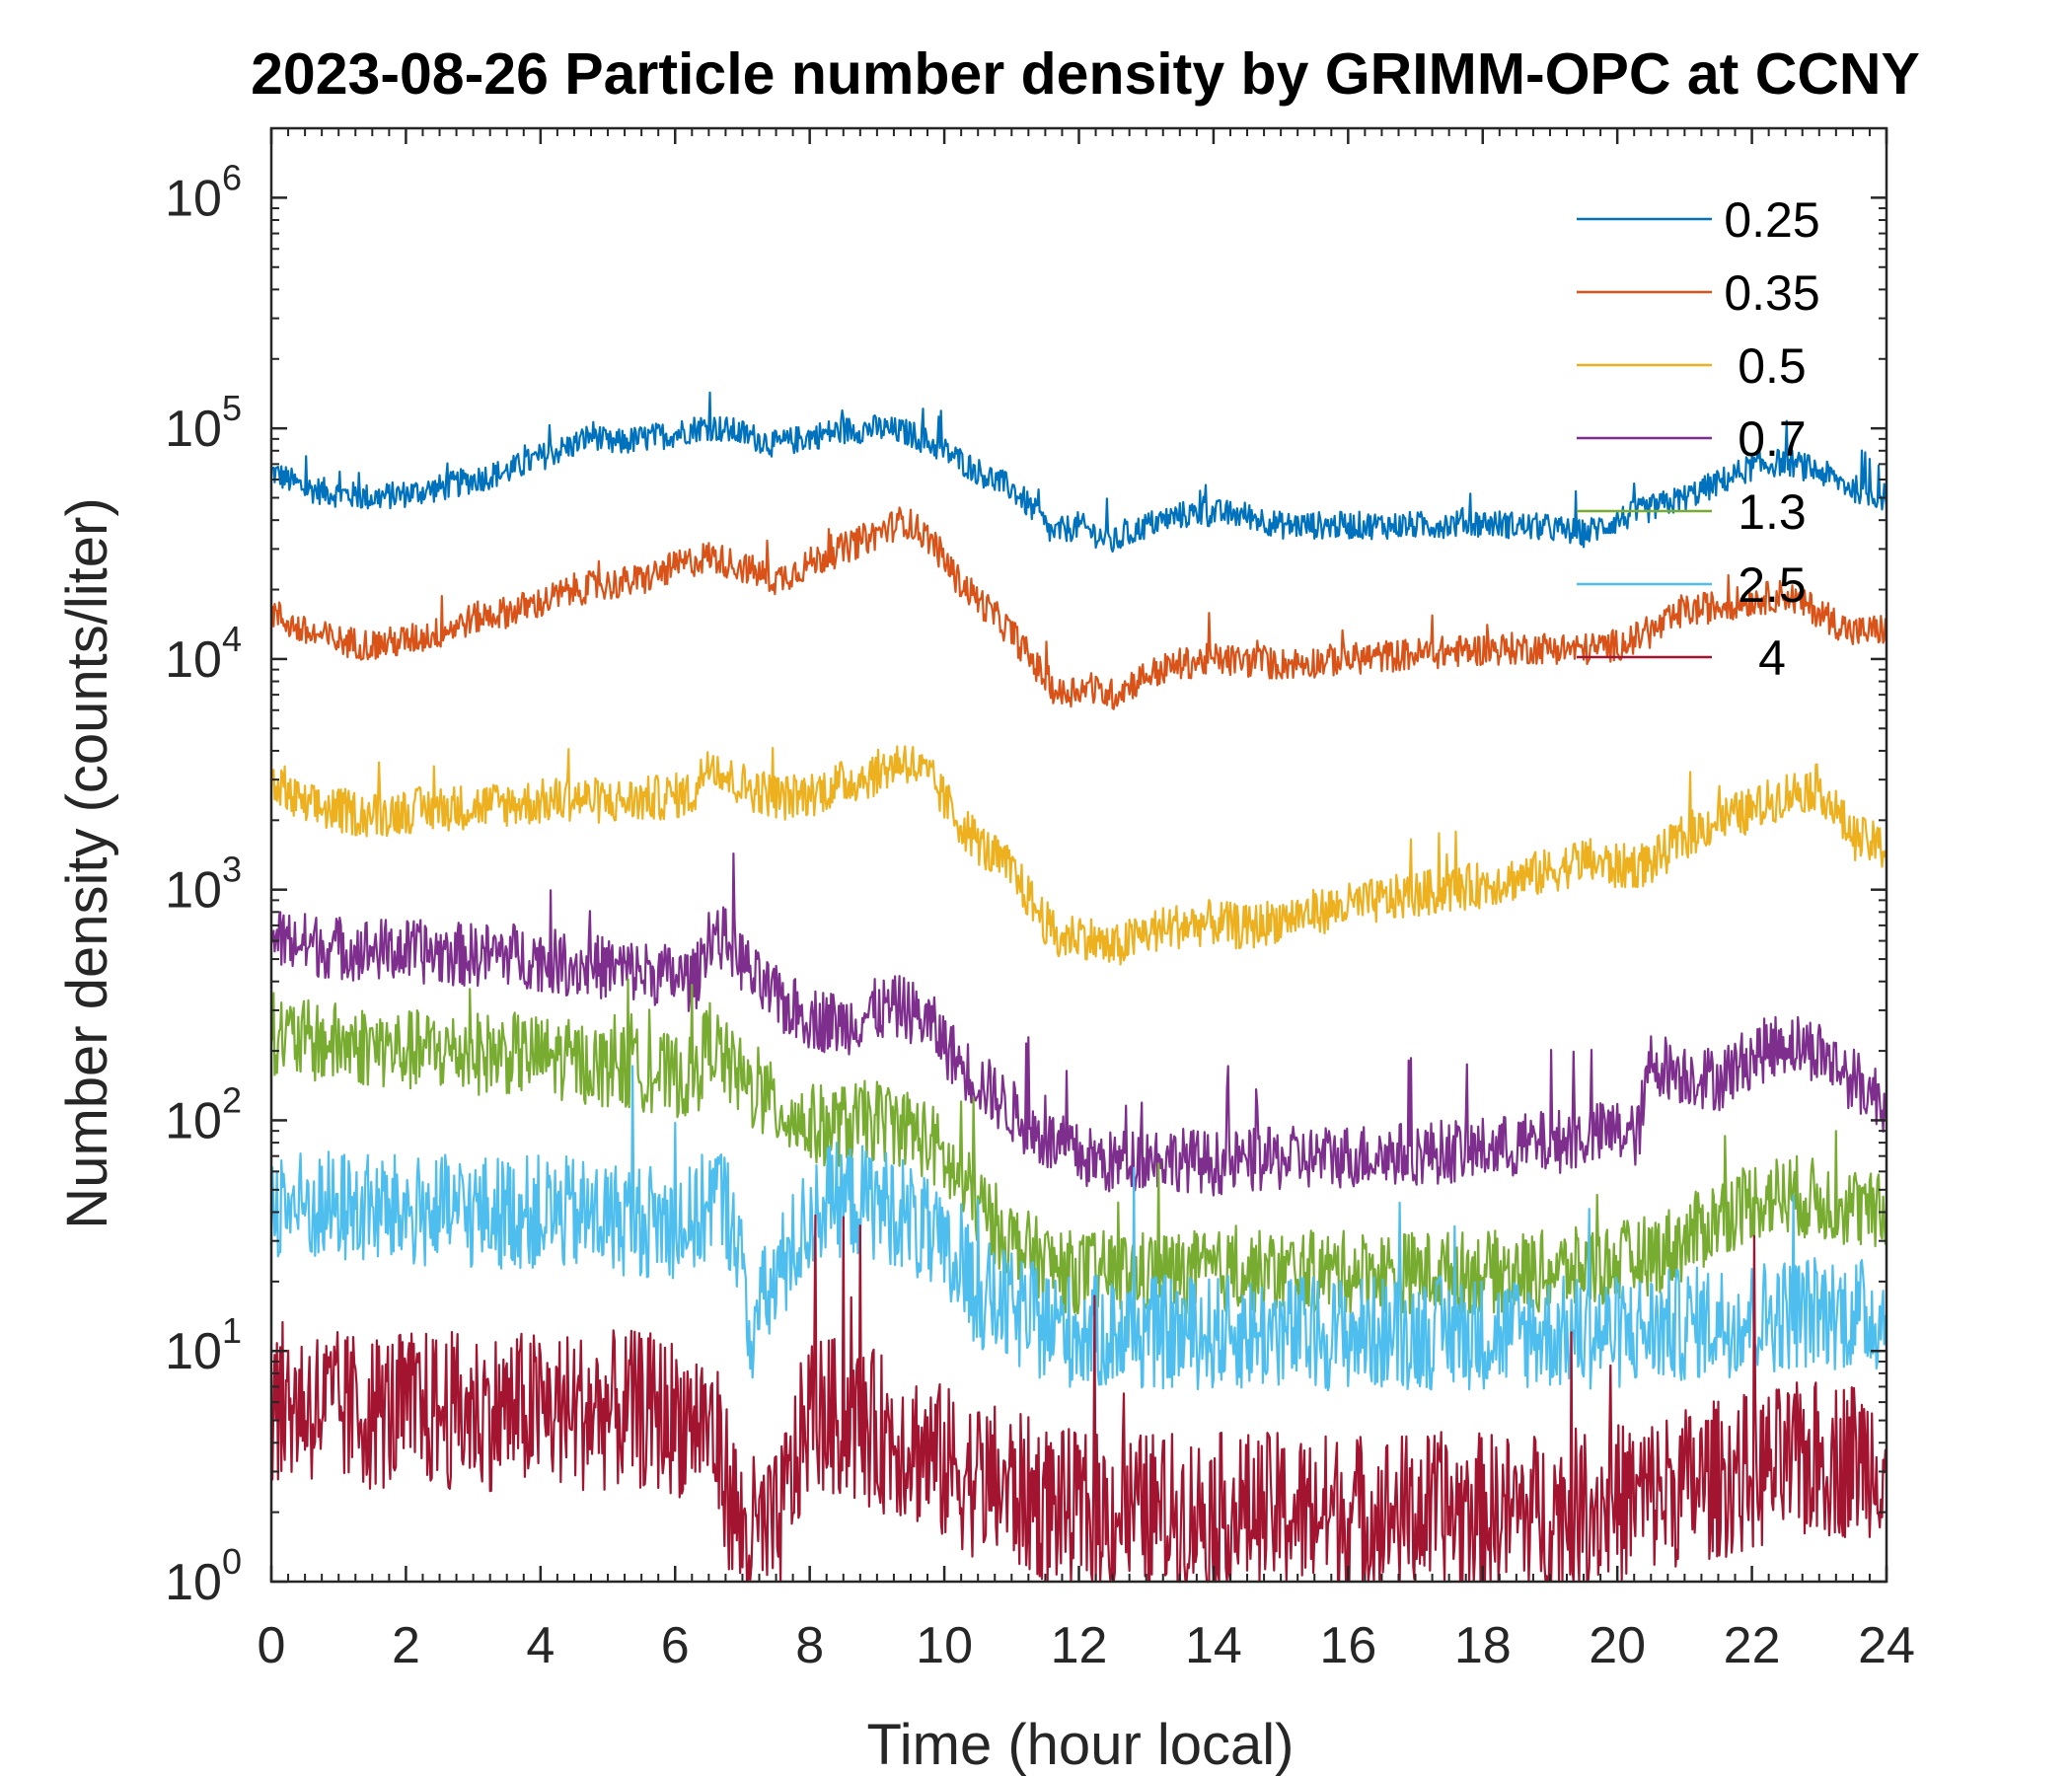 This screenshot has width=2072, height=1776. What do you see at coordinates (1618, 1646) in the screenshot?
I see `x-tick-label: 20` at bounding box center [1618, 1646].